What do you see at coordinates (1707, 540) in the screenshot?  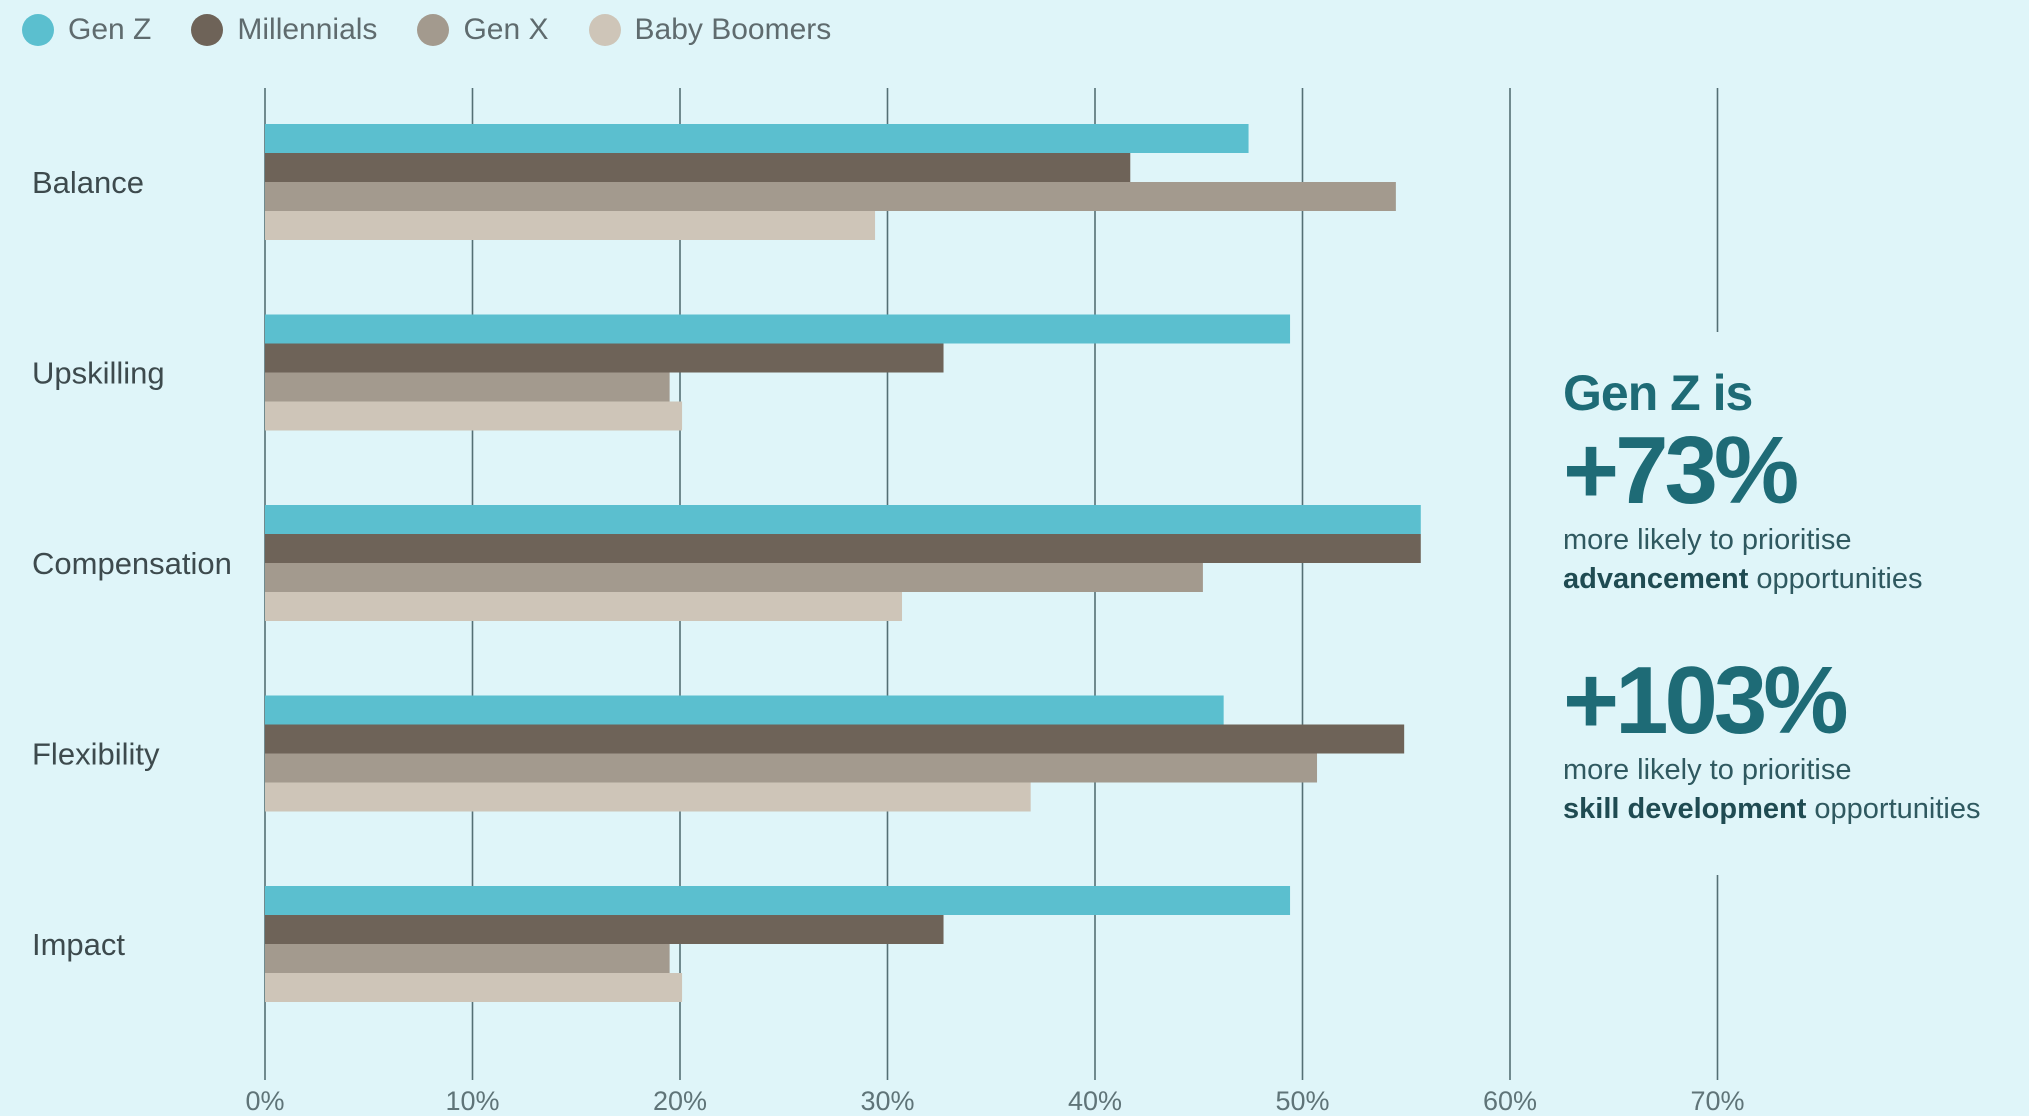 I see `callout-text-advancement-plain: more likely to prioritise` at bounding box center [1707, 540].